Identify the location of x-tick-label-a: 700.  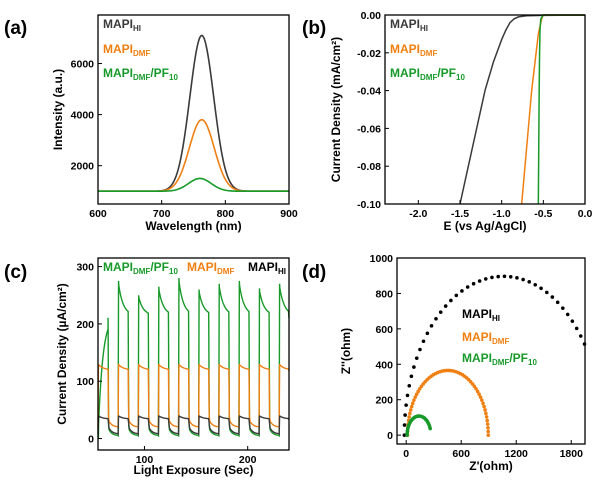
(162, 214).